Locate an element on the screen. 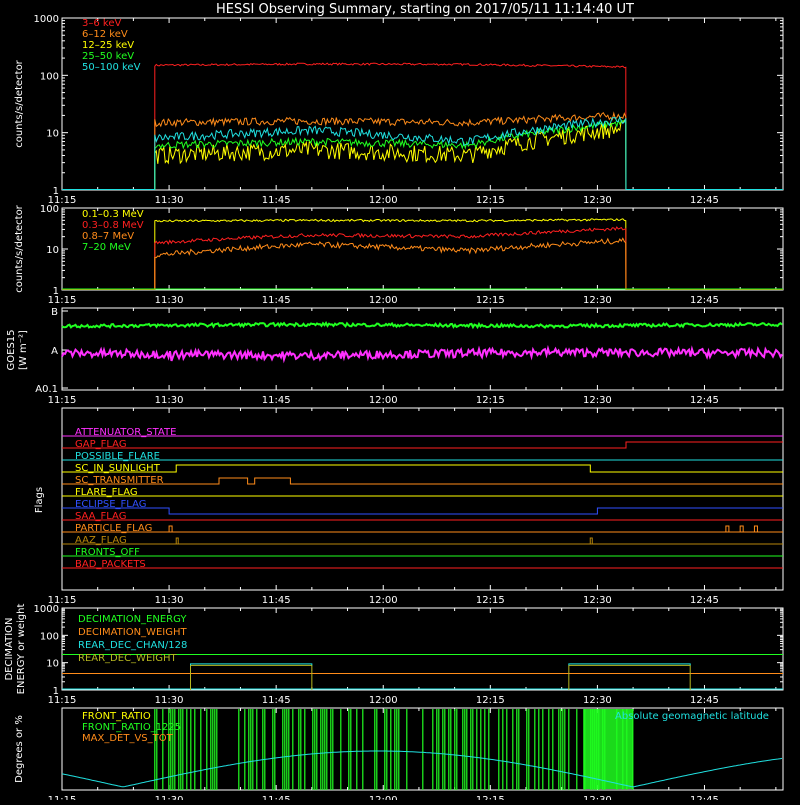 Image resolution: width=800 pixels, height=805 pixels. legend-entry: 12–25 keV is located at coordinates (108, 45).